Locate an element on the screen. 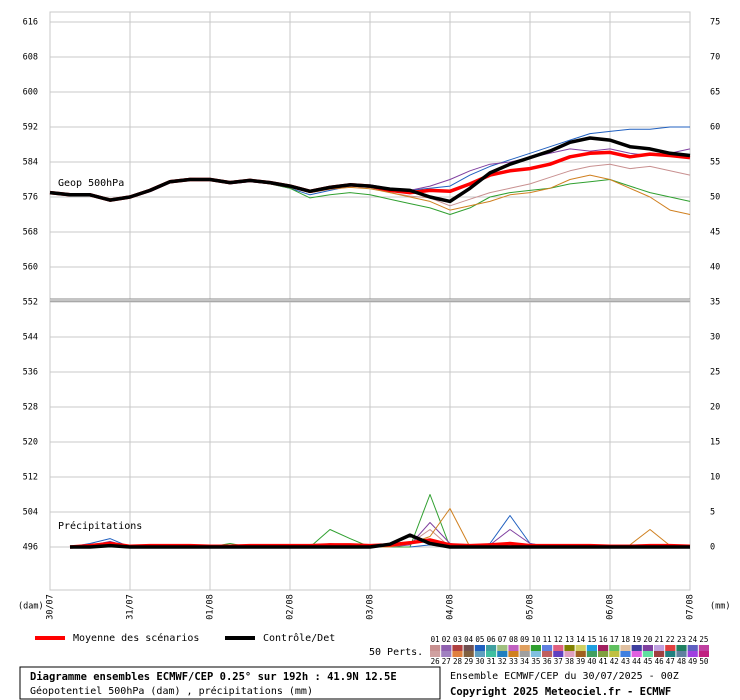  y2-tick-label: 60 is located at coordinates (715, 128).